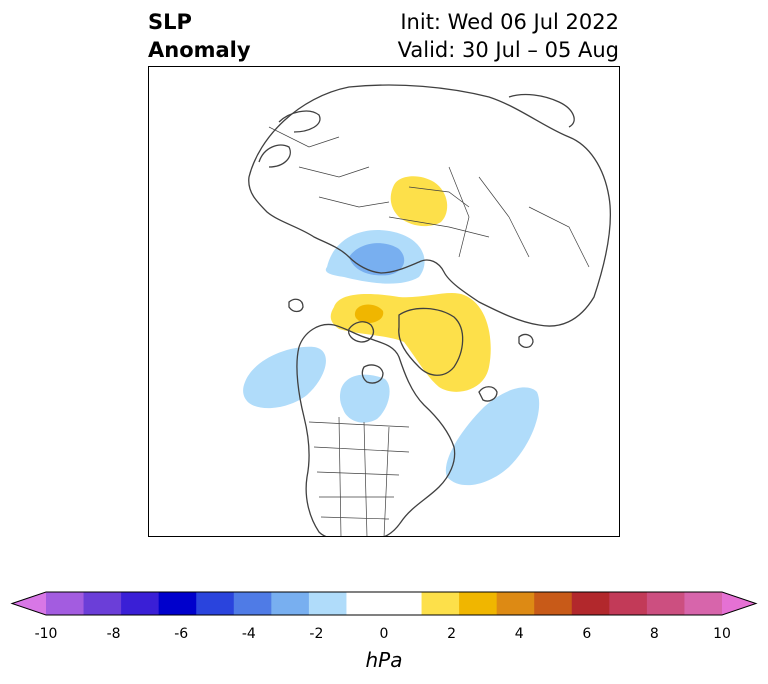  Describe the element at coordinates (587, 634) in the screenshot. I see `colorbar-tick-label: 6` at that location.